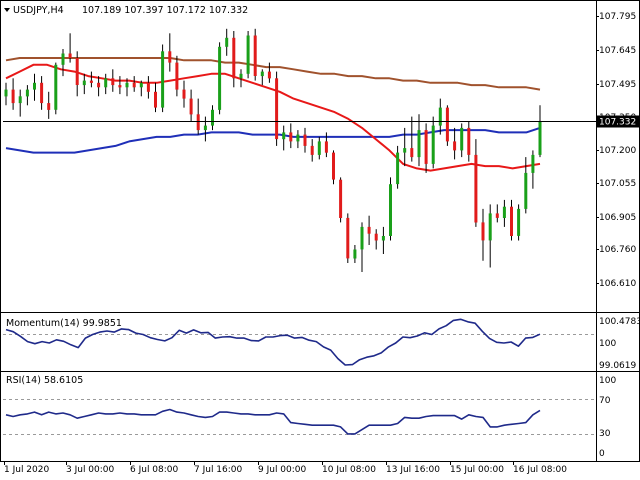 Image resolution: width=640 pixels, height=480 pixels. What do you see at coordinates (90, 470) in the screenshot?
I see `time-tick-label: 3 Jul 00:00` at bounding box center [90, 470].